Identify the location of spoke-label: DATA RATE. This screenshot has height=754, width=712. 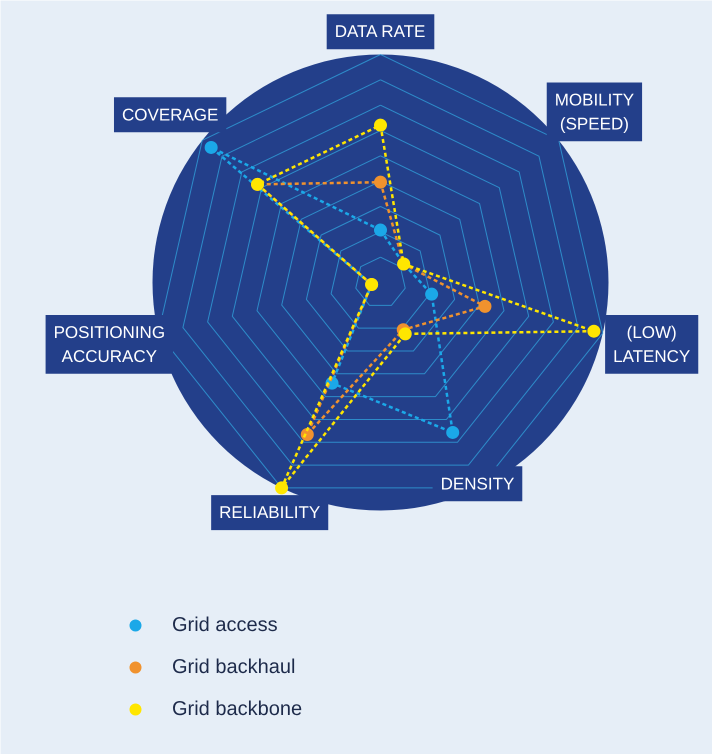
(380, 32).